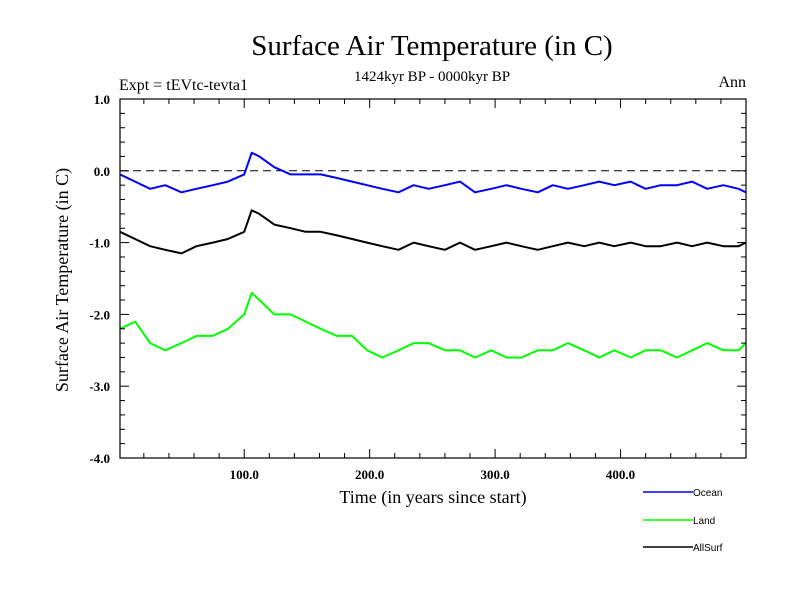 This screenshot has height=600, width=800. I want to click on x-tick-label: 400.0, so click(620, 474).